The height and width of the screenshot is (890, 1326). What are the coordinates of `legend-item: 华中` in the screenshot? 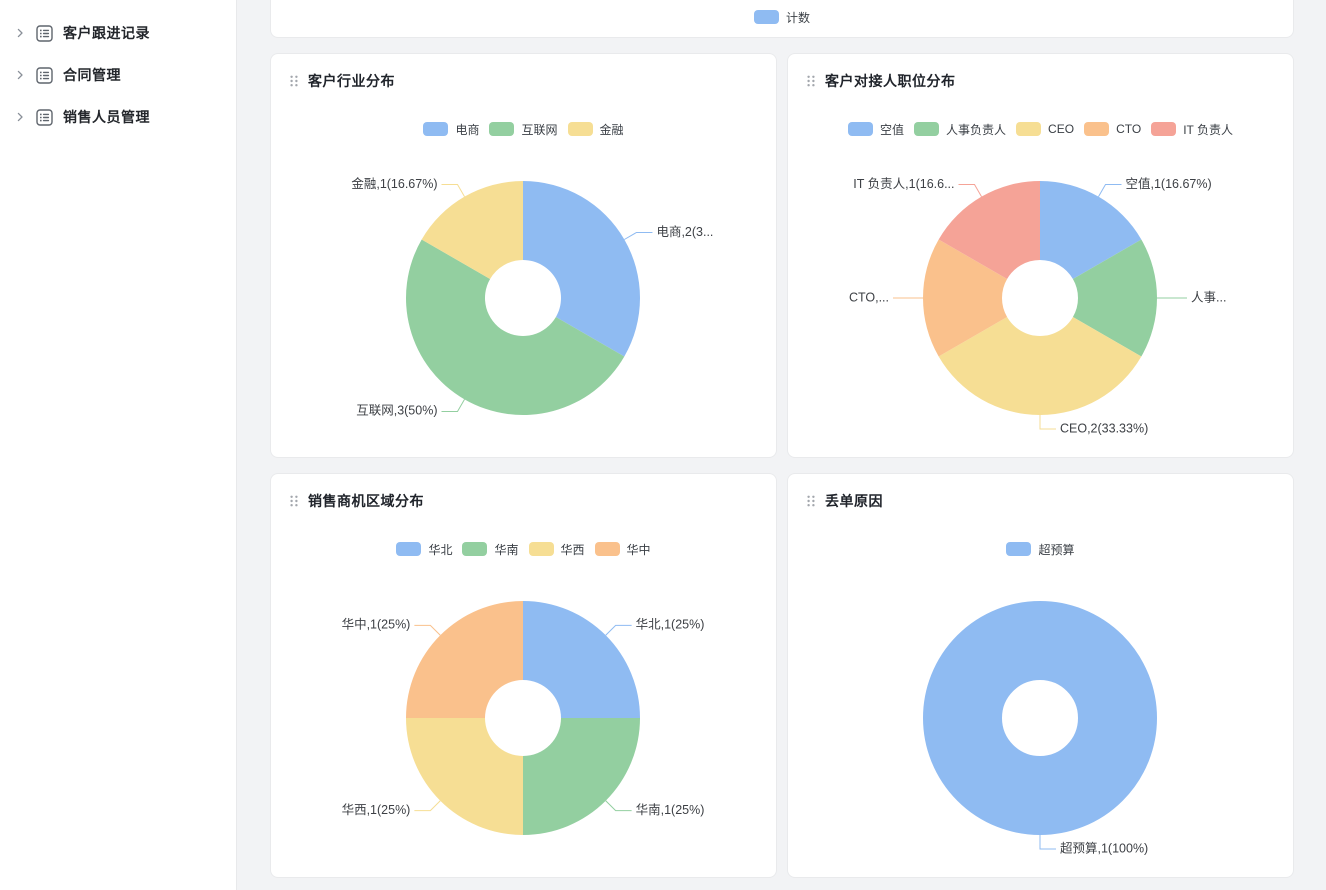 It's located at (622, 549).